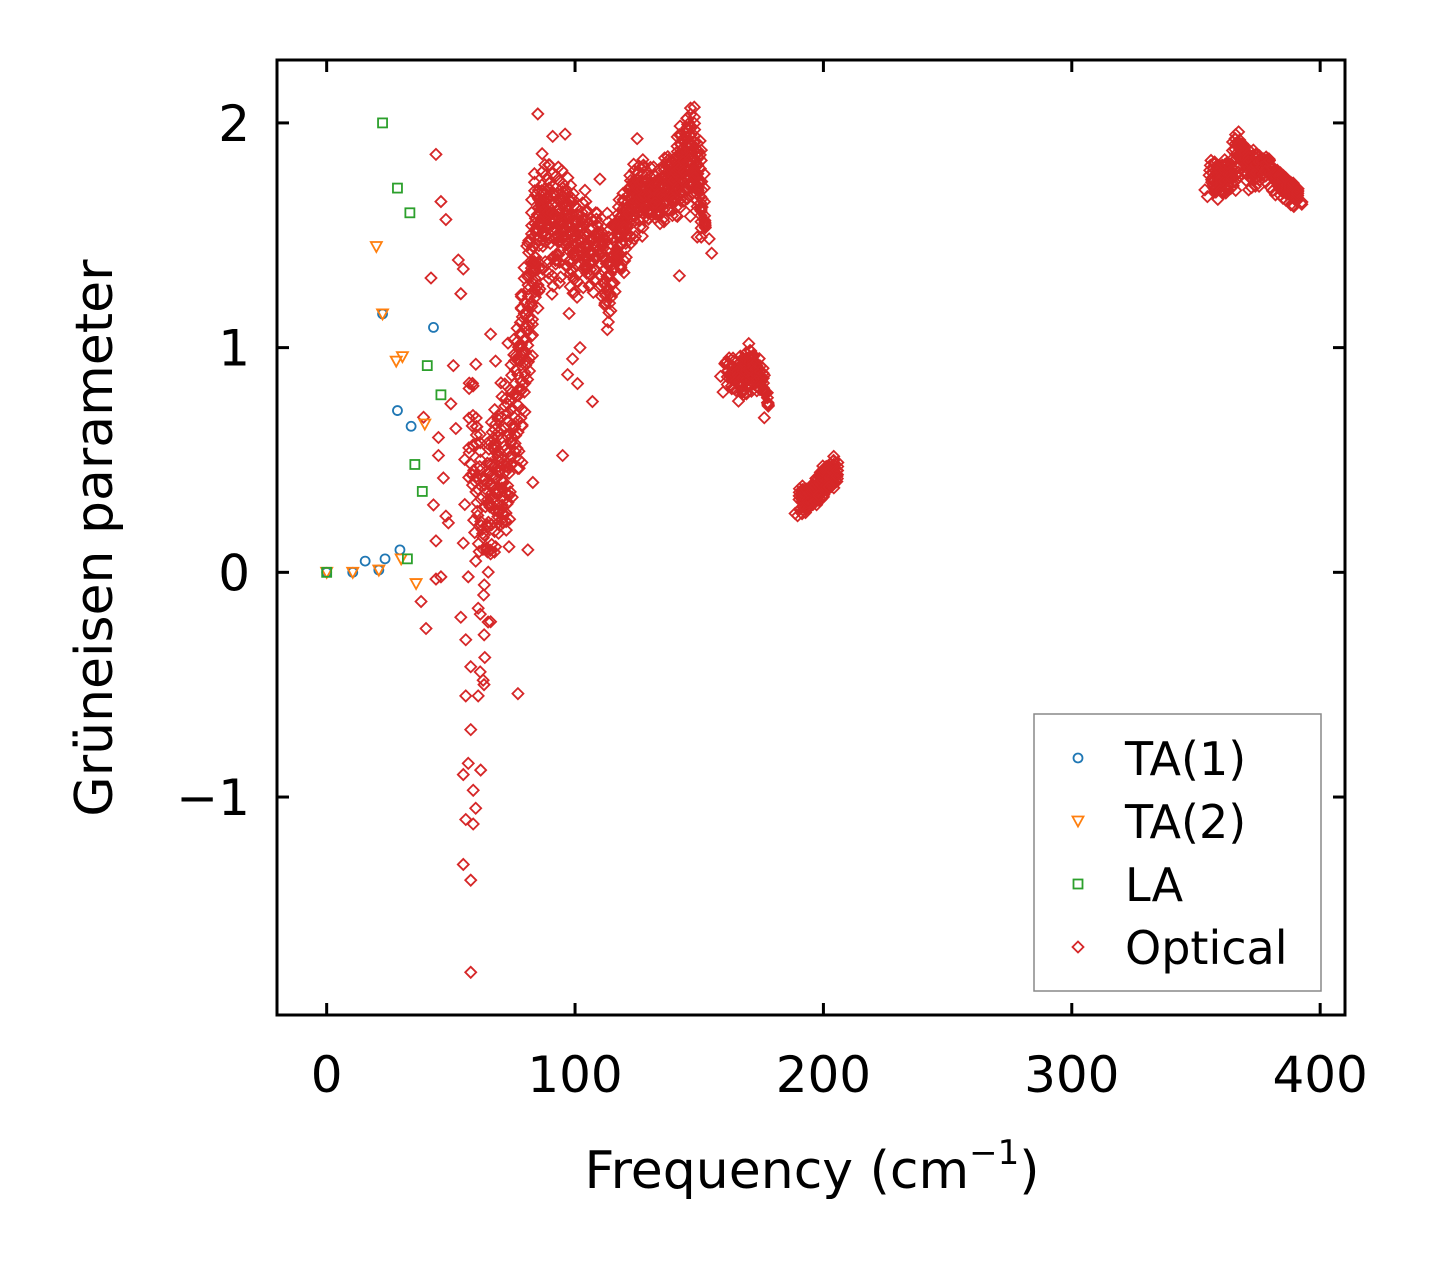 The height and width of the screenshot is (1264, 1435). Describe the element at coordinates (1185, 759) in the screenshot. I see `legend-label-ta-1: TA(1)` at that location.